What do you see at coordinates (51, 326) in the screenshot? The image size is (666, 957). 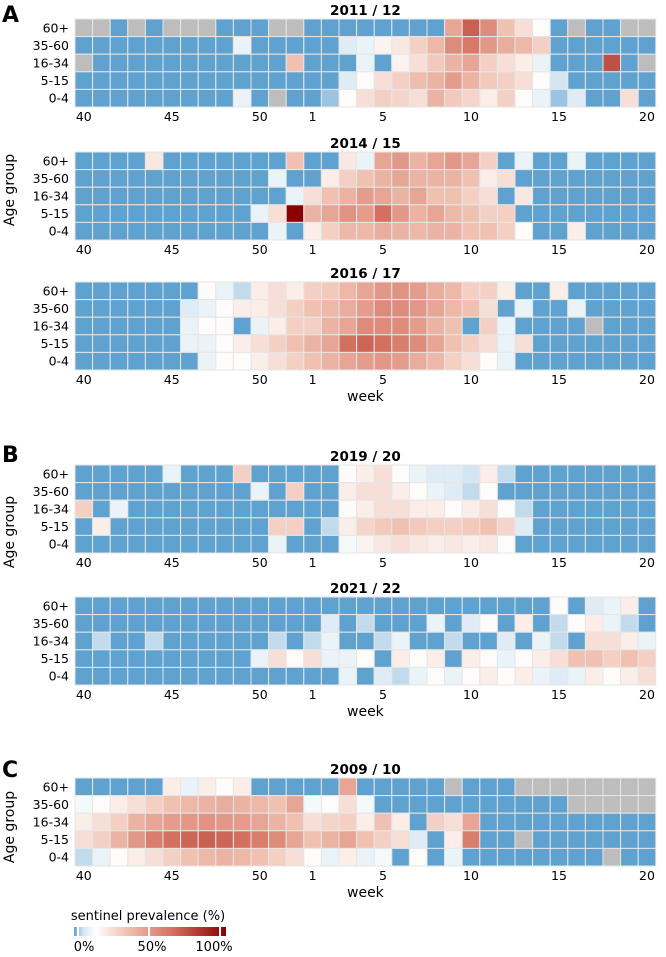 I see `row-label: 16-34` at bounding box center [51, 326].